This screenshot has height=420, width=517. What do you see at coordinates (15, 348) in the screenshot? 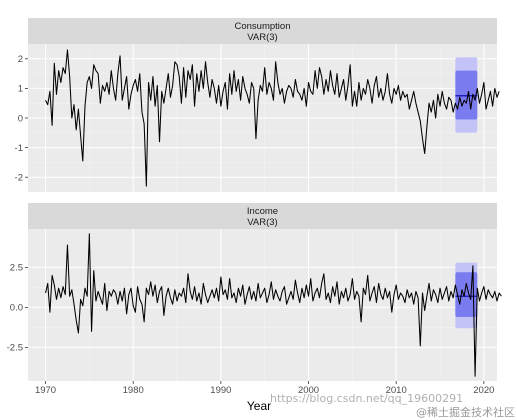
I see `y-tick-label: -2.5` at bounding box center [15, 348].